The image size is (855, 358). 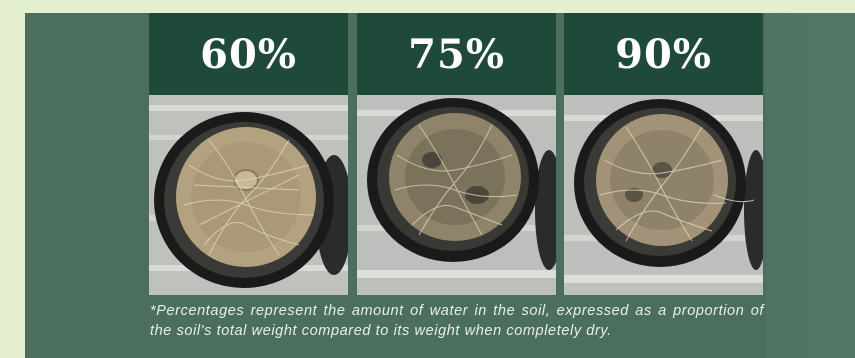 I want to click on panel-75: 75%, so click(x=456, y=54).